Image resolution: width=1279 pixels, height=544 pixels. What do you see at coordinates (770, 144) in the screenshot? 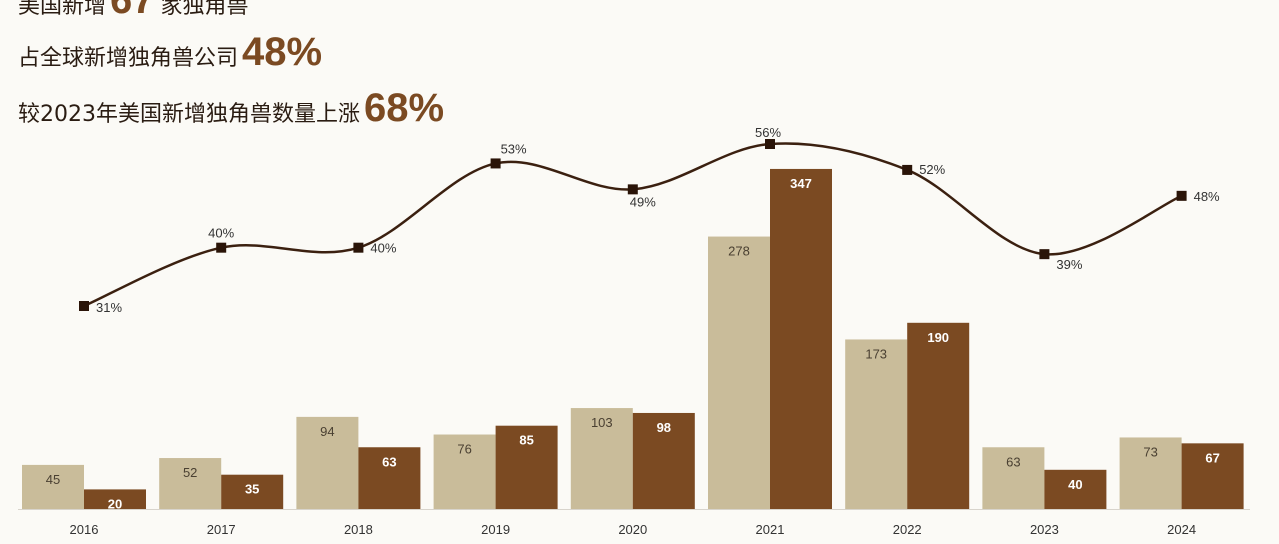
I see `line-marker-2021` at bounding box center [770, 144].